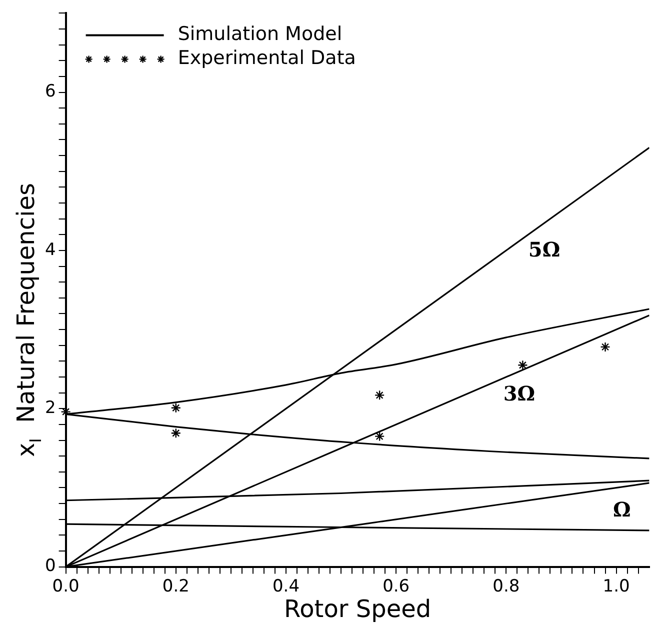  Describe the element at coordinates (267, 58) in the screenshot. I see `legend-label: Experimental Data` at that location.